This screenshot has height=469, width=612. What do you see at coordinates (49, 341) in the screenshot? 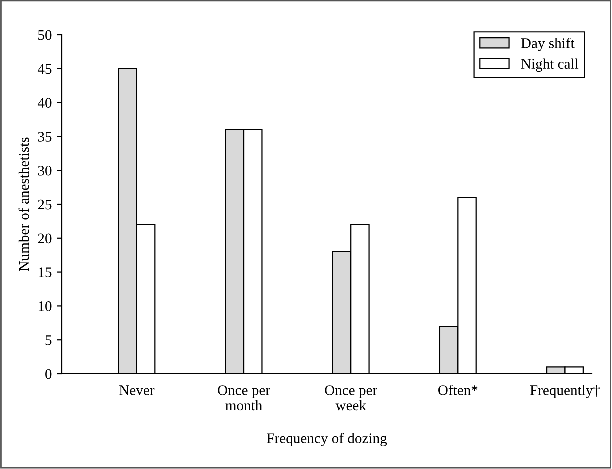
I see `y-tick-label: 5` at bounding box center [49, 341].